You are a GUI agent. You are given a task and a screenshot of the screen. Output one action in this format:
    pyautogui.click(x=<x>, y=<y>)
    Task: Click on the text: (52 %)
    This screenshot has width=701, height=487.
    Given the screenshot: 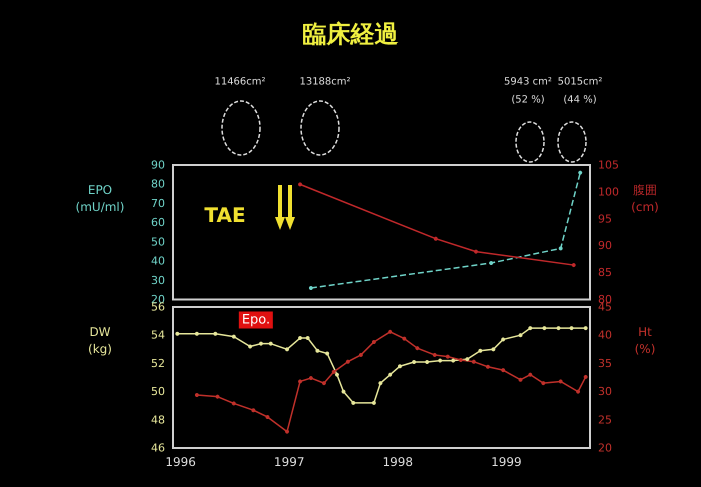 What is the action you would take?
    pyautogui.click(x=528, y=100)
    